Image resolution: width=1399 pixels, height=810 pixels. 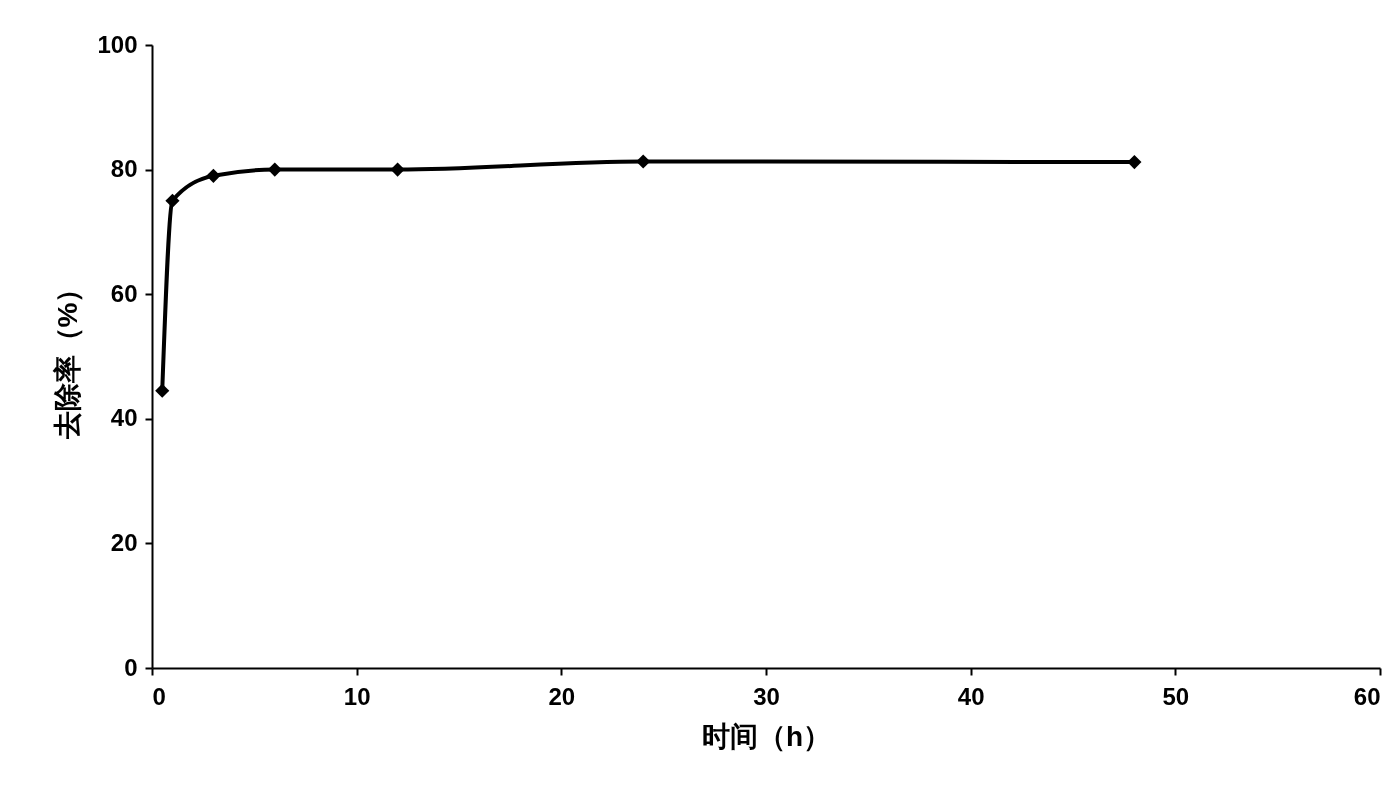 What do you see at coordinates (131, 667) in the screenshot?
I see `y-tick-label: 0` at bounding box center [131, 667].